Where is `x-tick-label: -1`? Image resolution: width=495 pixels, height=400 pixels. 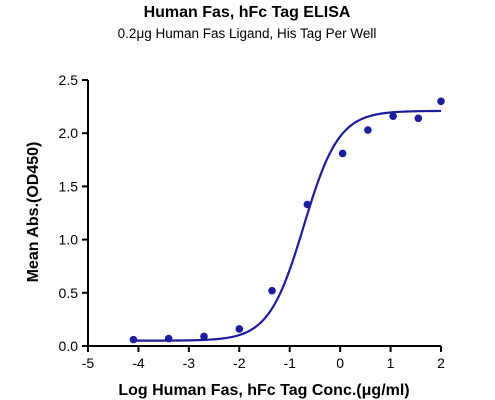
x-tick-label: -1 is located at coordinates (289, 363).